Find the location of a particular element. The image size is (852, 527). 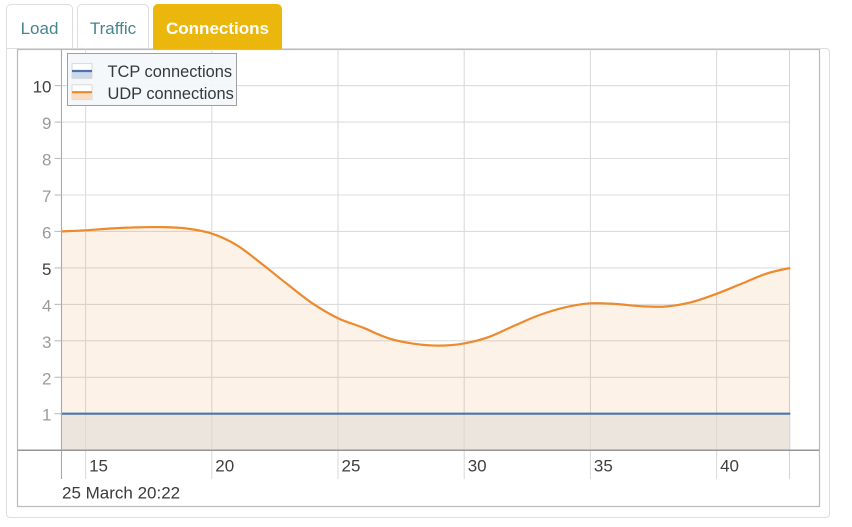

svg-text: 30 is located at coordinates (477, 466).